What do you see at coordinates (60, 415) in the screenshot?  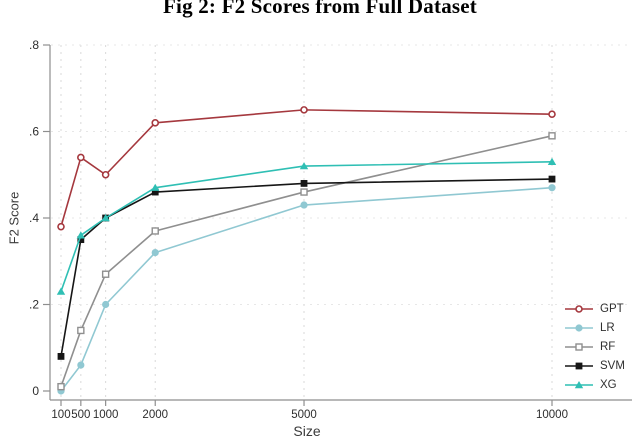 I see `x-tick-label: 100` at bounding box center [60, 415].